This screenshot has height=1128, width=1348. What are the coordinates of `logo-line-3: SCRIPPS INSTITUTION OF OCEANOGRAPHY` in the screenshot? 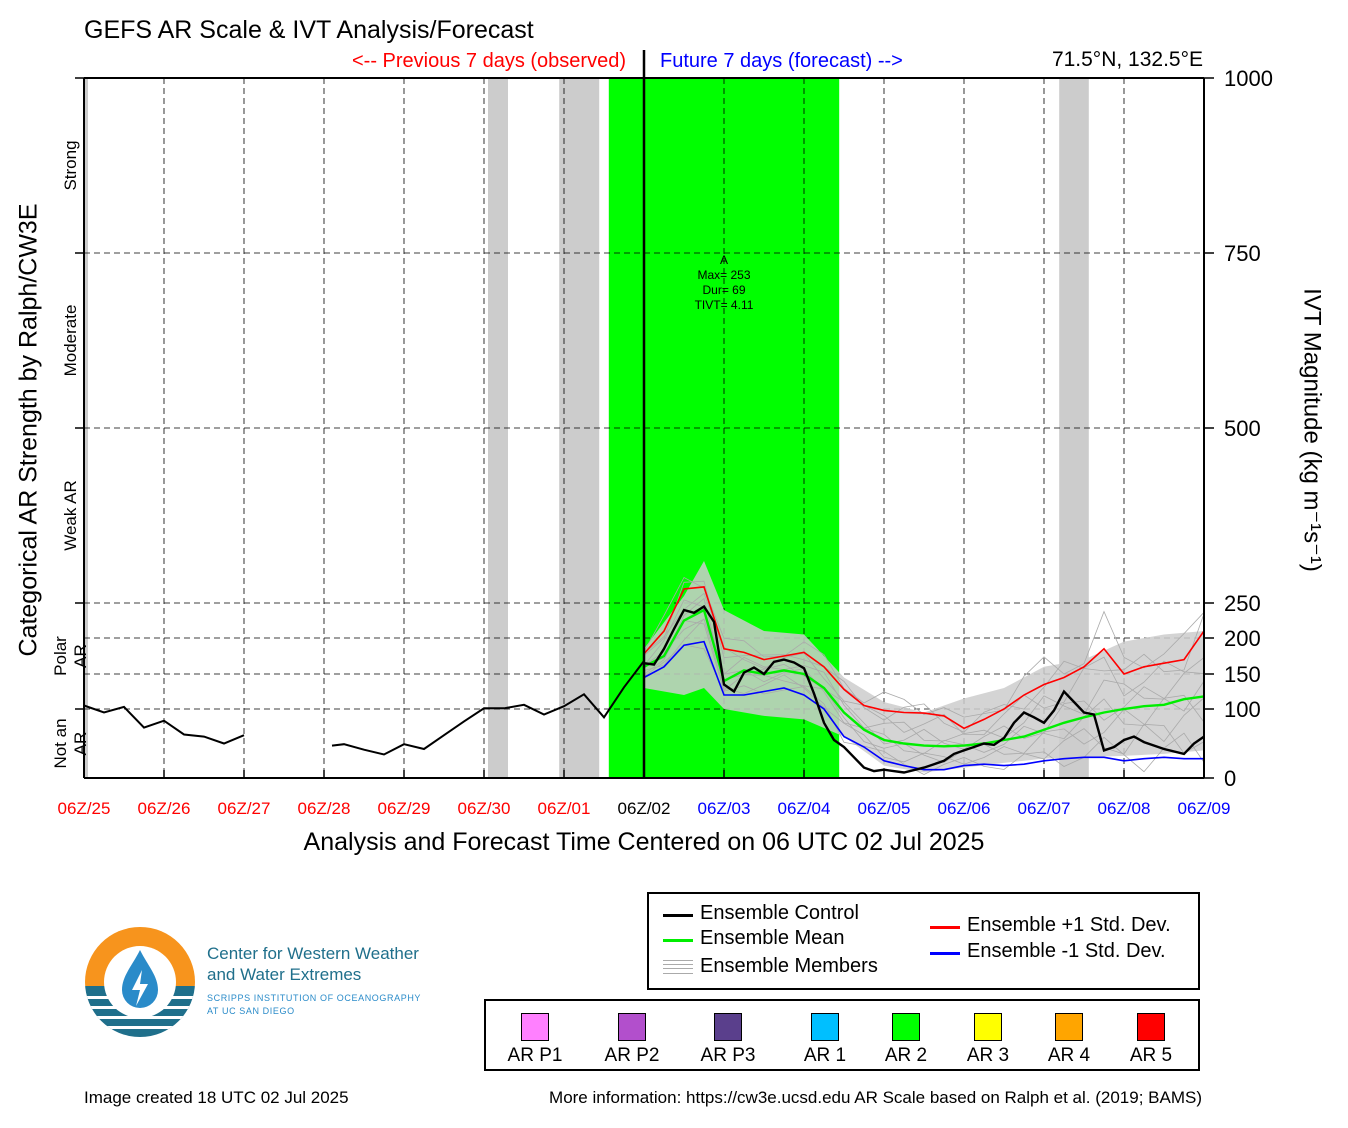 It's located at (314, 998).